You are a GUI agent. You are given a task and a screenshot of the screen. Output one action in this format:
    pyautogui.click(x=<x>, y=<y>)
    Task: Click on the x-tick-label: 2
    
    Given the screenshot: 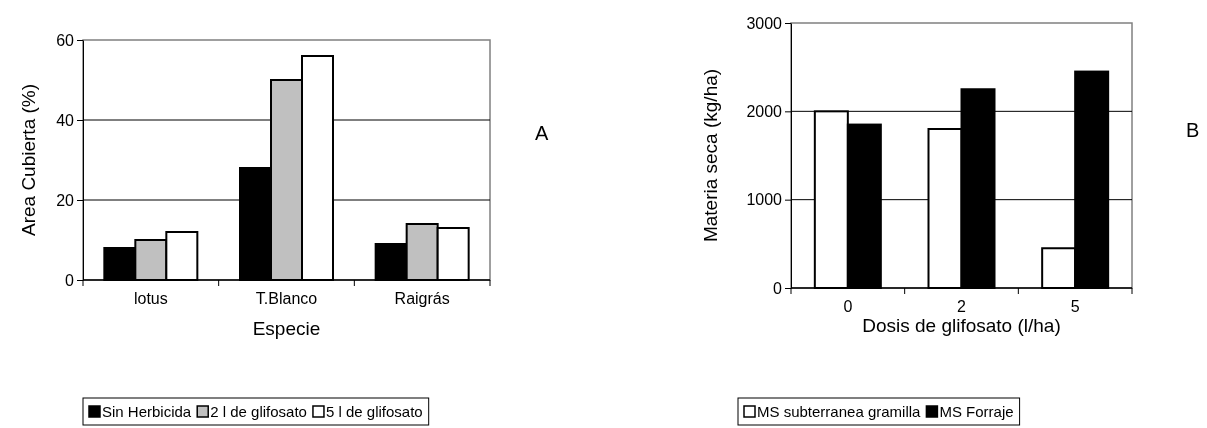 What is the action you would take?
    pyautogui.click(x=962, y=306)
    